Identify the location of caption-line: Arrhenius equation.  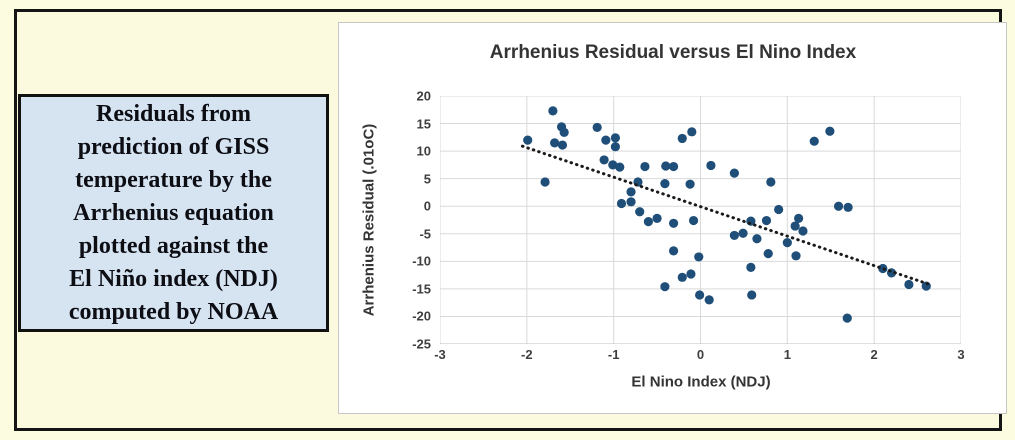
(173, 212).